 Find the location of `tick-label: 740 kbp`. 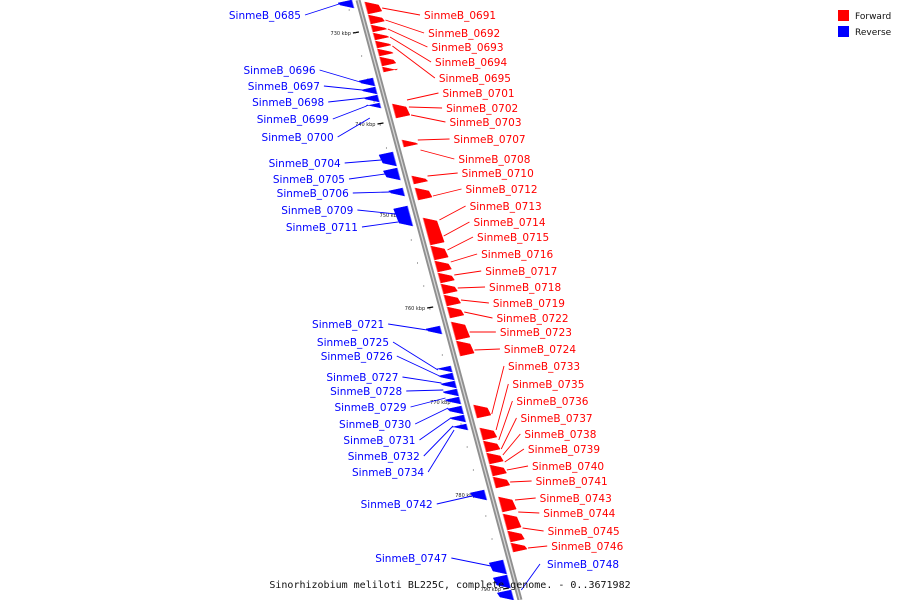

tick-label: 740 kbp is located at coordinates (365, 125).